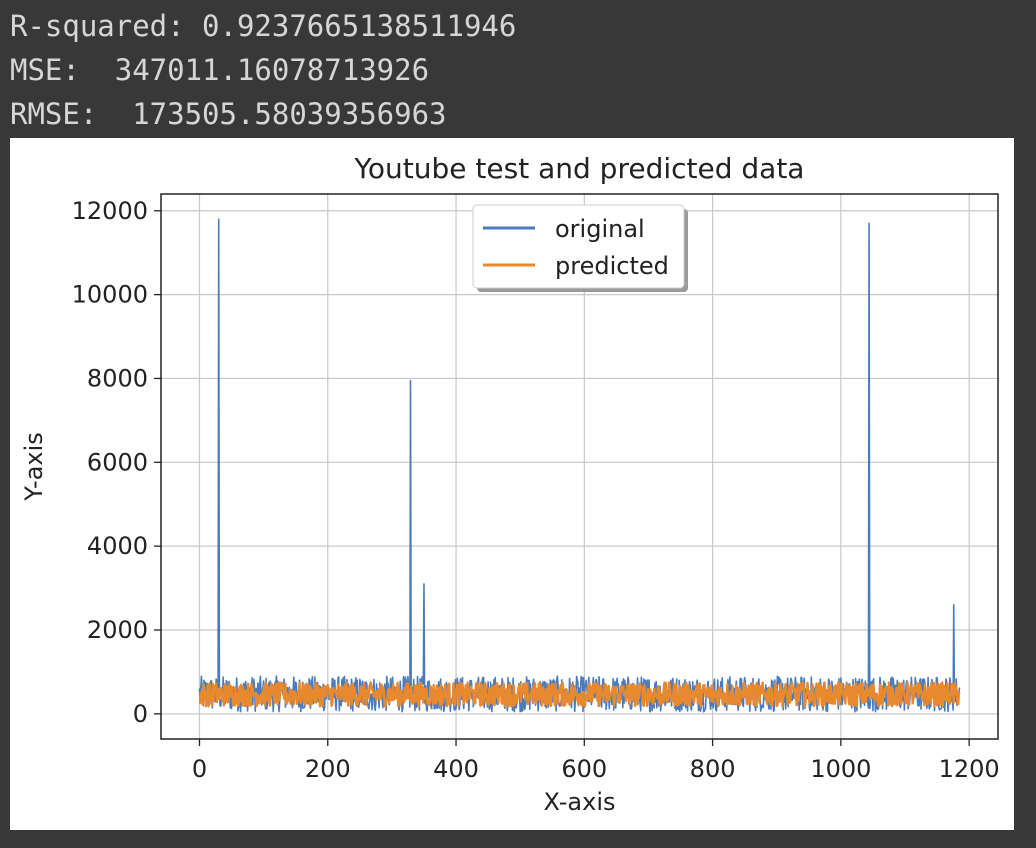  I want to click on y-tick-label: 8000, so click(117, 378).